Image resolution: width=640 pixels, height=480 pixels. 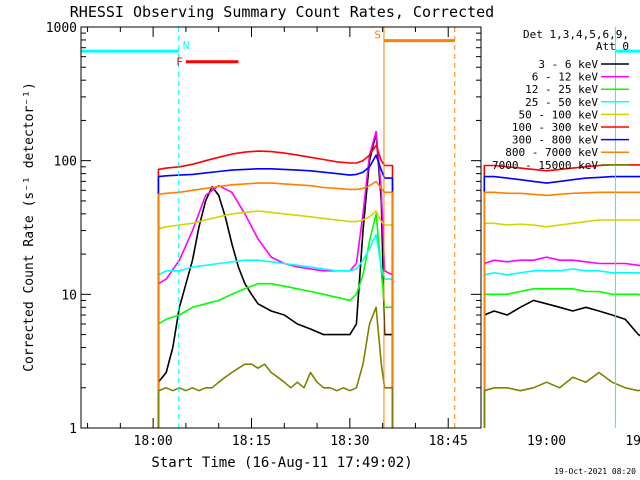 I want to click on y-tick-label: 1000, so click(x=61, y=28).